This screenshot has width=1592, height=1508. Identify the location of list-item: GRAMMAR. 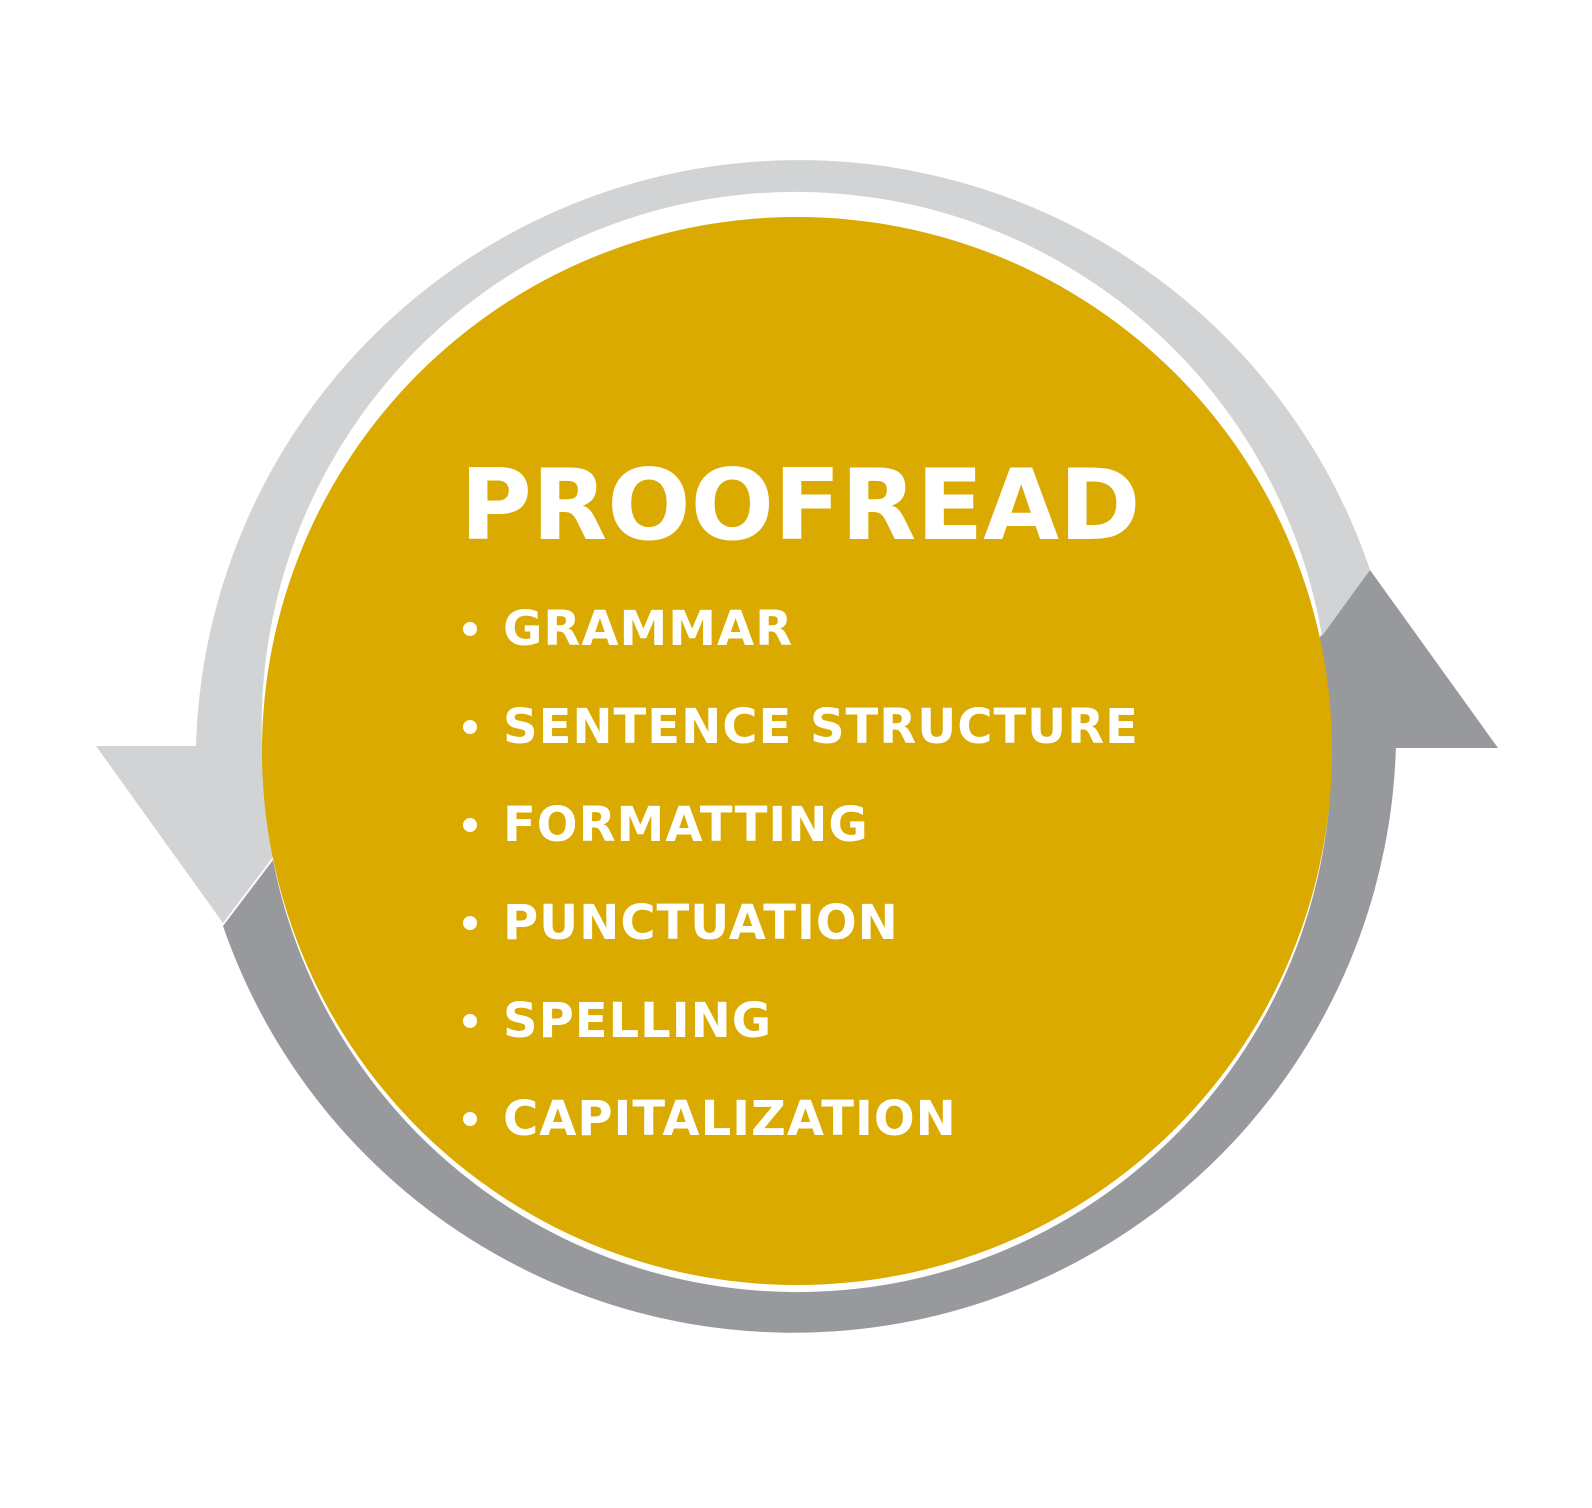
(860, 629).